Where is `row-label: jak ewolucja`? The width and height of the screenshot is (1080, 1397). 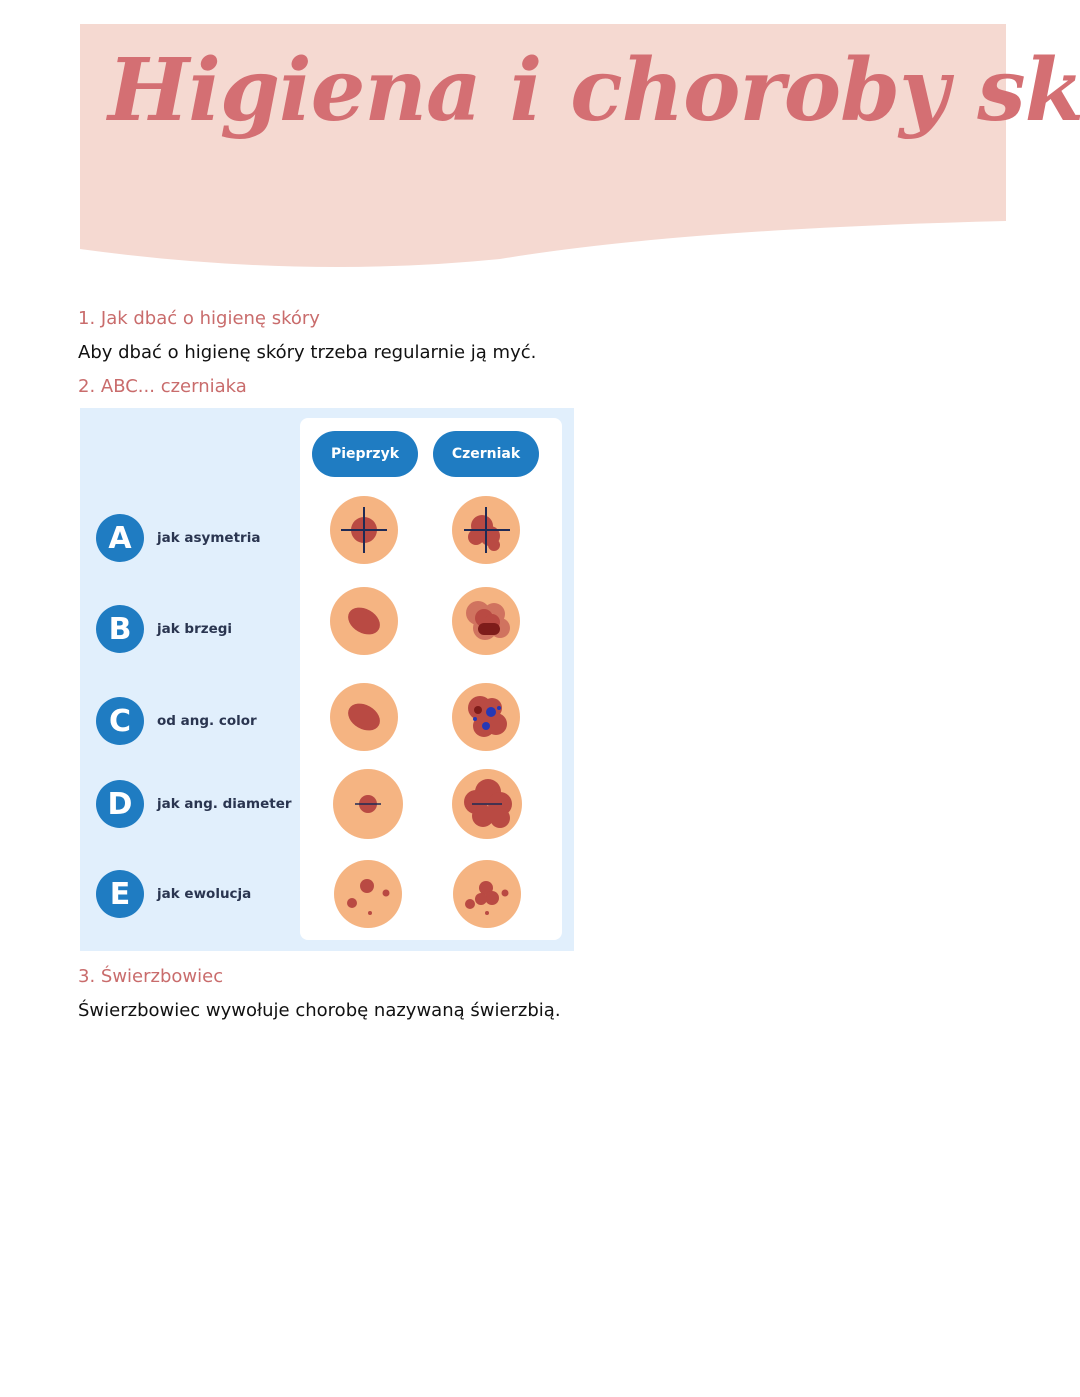
row-label: jak ewolucja is located at coordinates (204, 894).